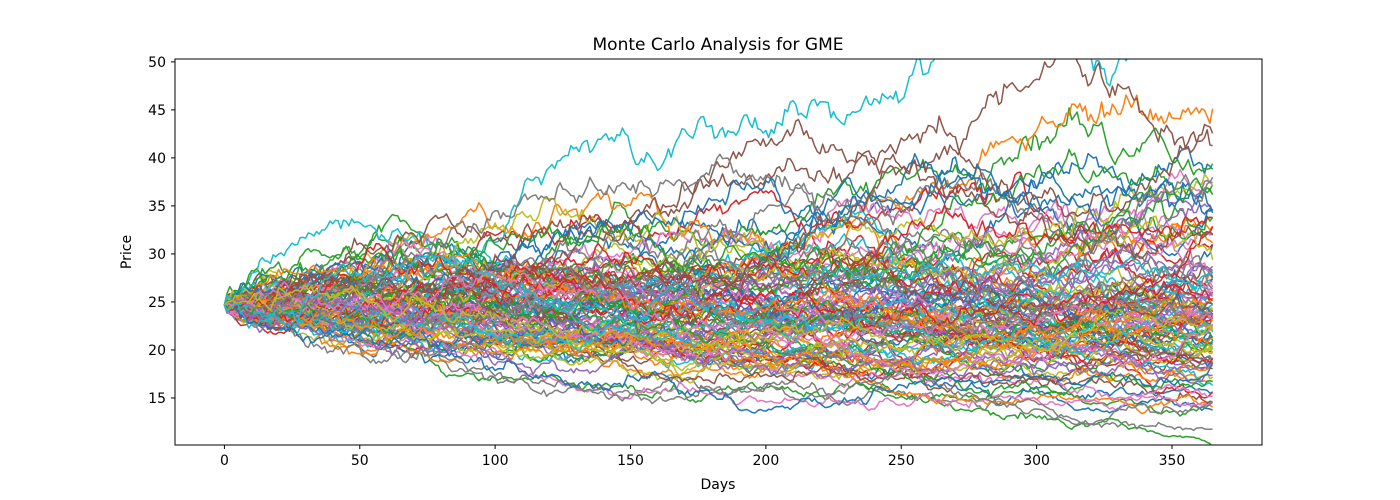 Image resolution: width=1400 pixels, height=500 pixels. Describe the element at coordinates (157, 111) in the screenshot. I see `y-tick-label: 45` at that location.